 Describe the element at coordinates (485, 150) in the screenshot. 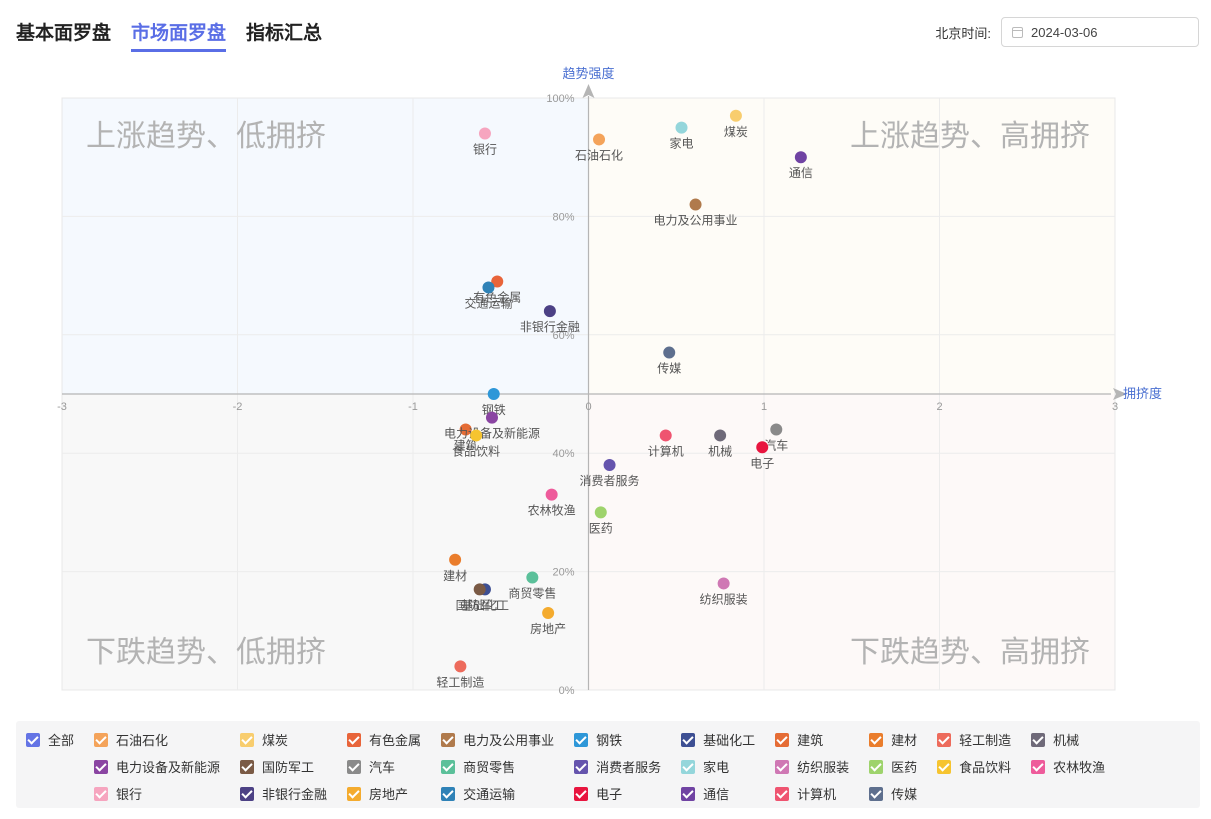

I see `data-point-label: 银行` at that location.